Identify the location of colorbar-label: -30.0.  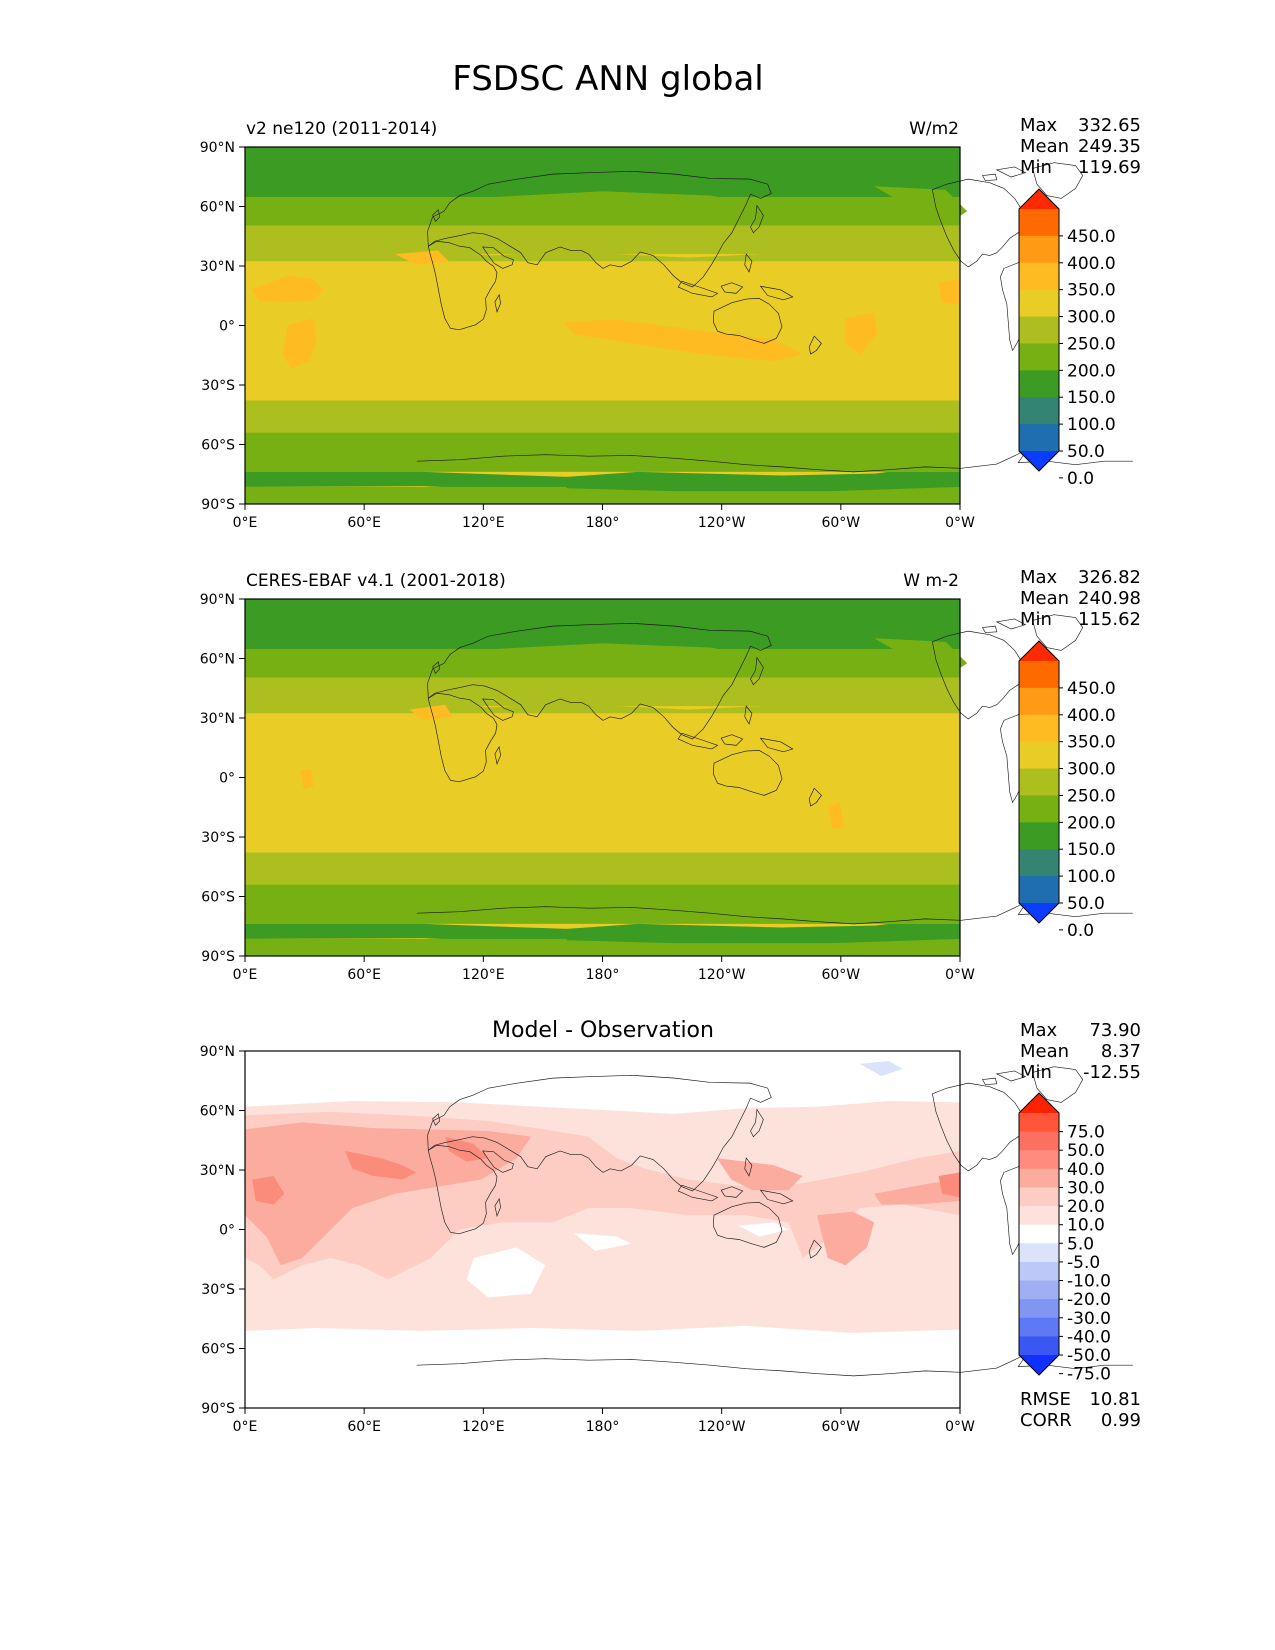
(1089, 1319).